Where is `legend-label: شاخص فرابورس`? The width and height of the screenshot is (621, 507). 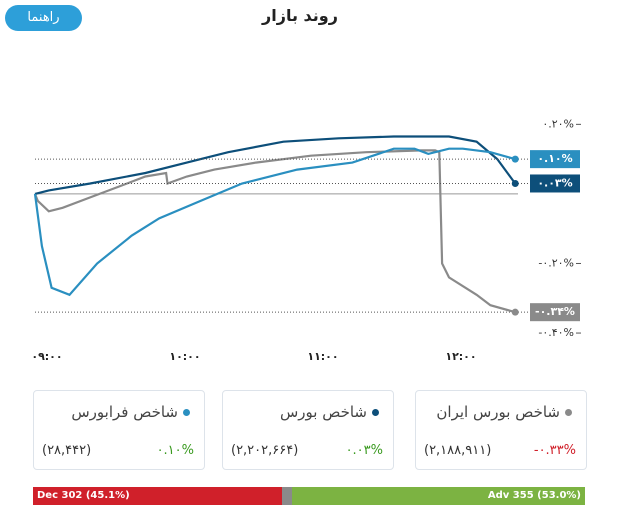
legend-label: شاخص فرابورس is located at coordinates (124, 412).